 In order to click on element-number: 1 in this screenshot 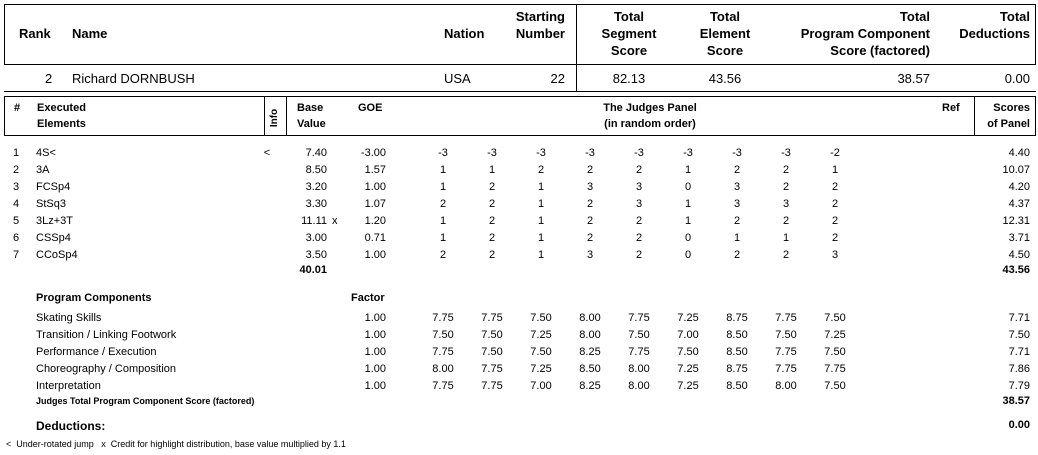, I will do `click(16, 153)`.